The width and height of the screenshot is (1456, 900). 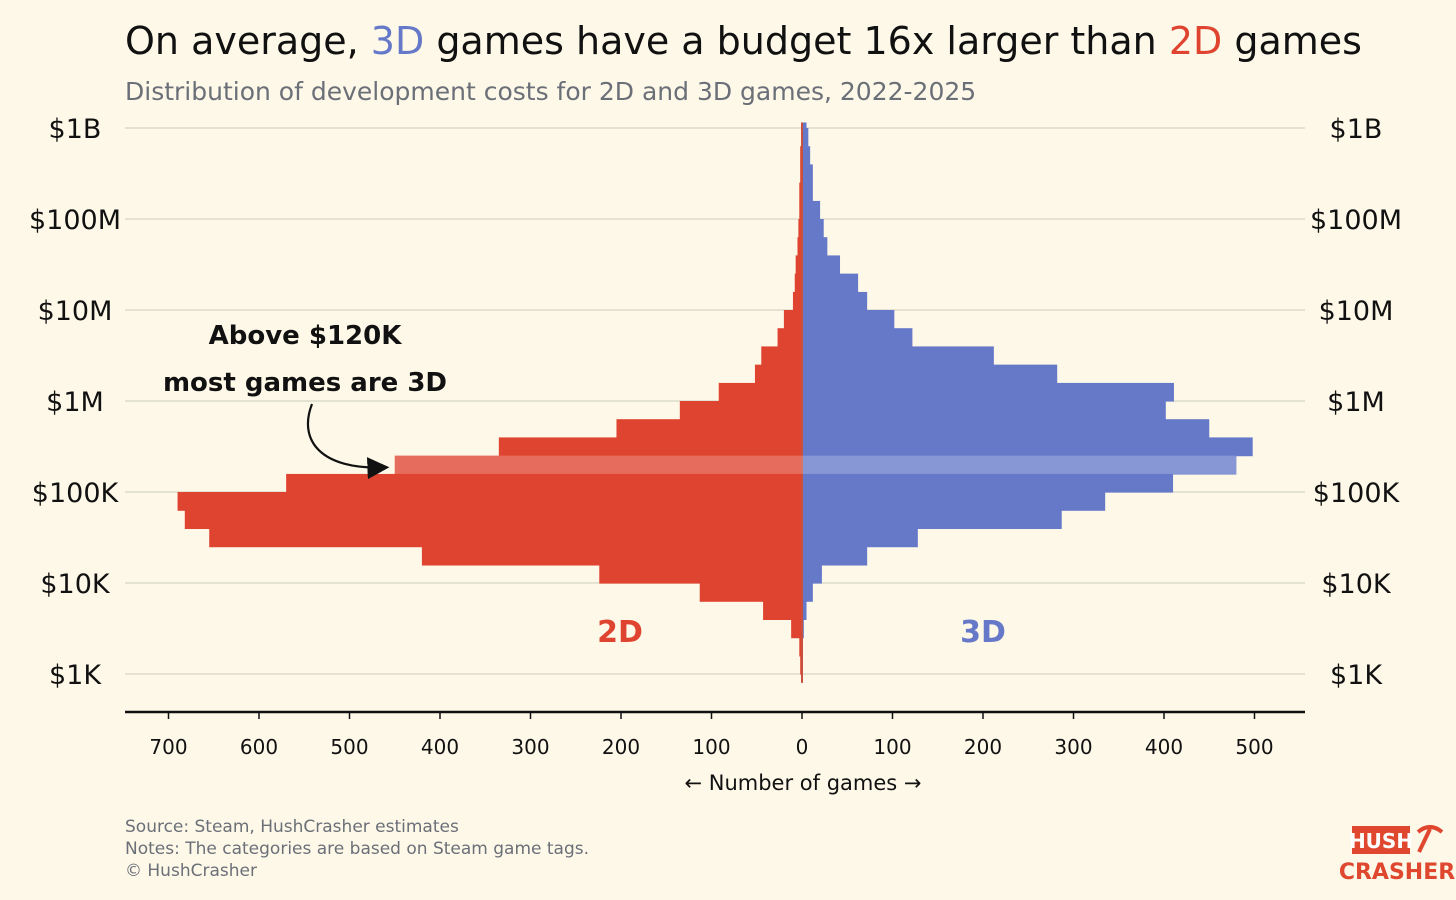 I want to click on annotation-line-1: Above $120K, so click(x=306, y=336).